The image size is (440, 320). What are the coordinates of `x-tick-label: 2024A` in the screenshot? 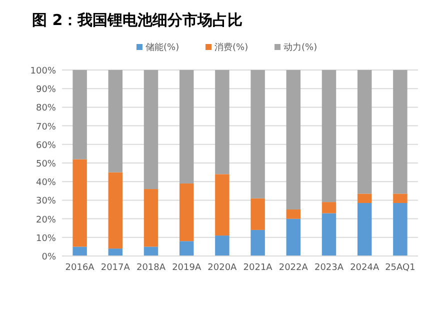 It's located at (365, 268).